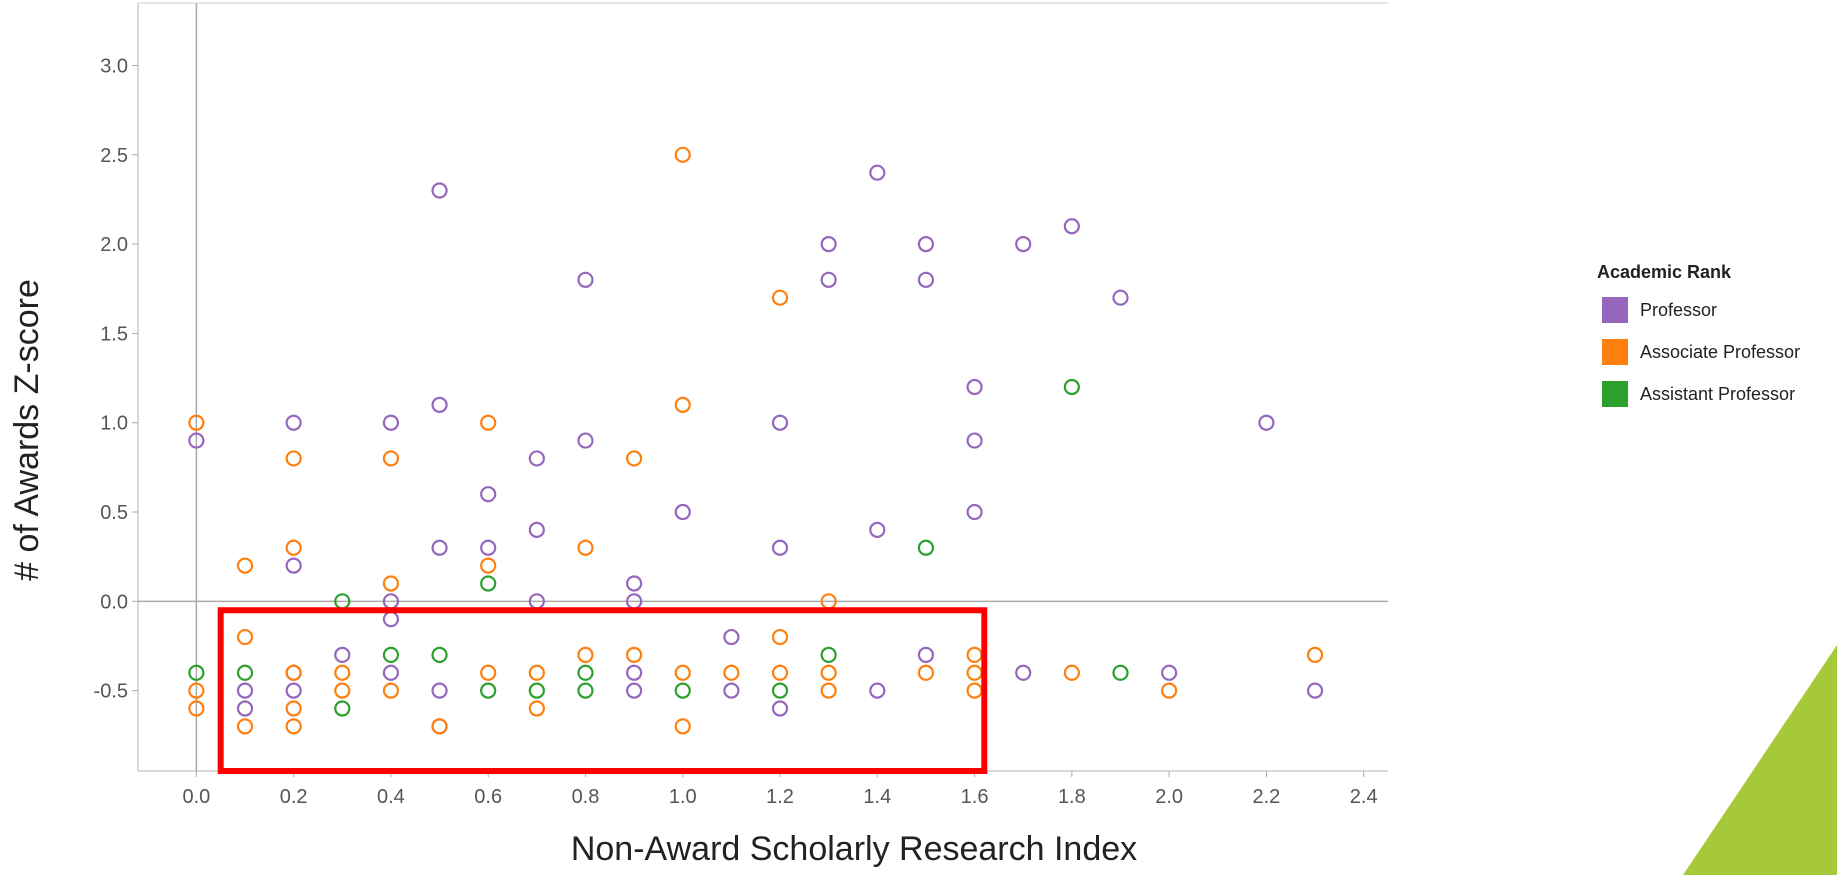  Describe the element at coordinates (1720, 352) in the screenshot. I see `legend-label: Associate Professor` at that location.